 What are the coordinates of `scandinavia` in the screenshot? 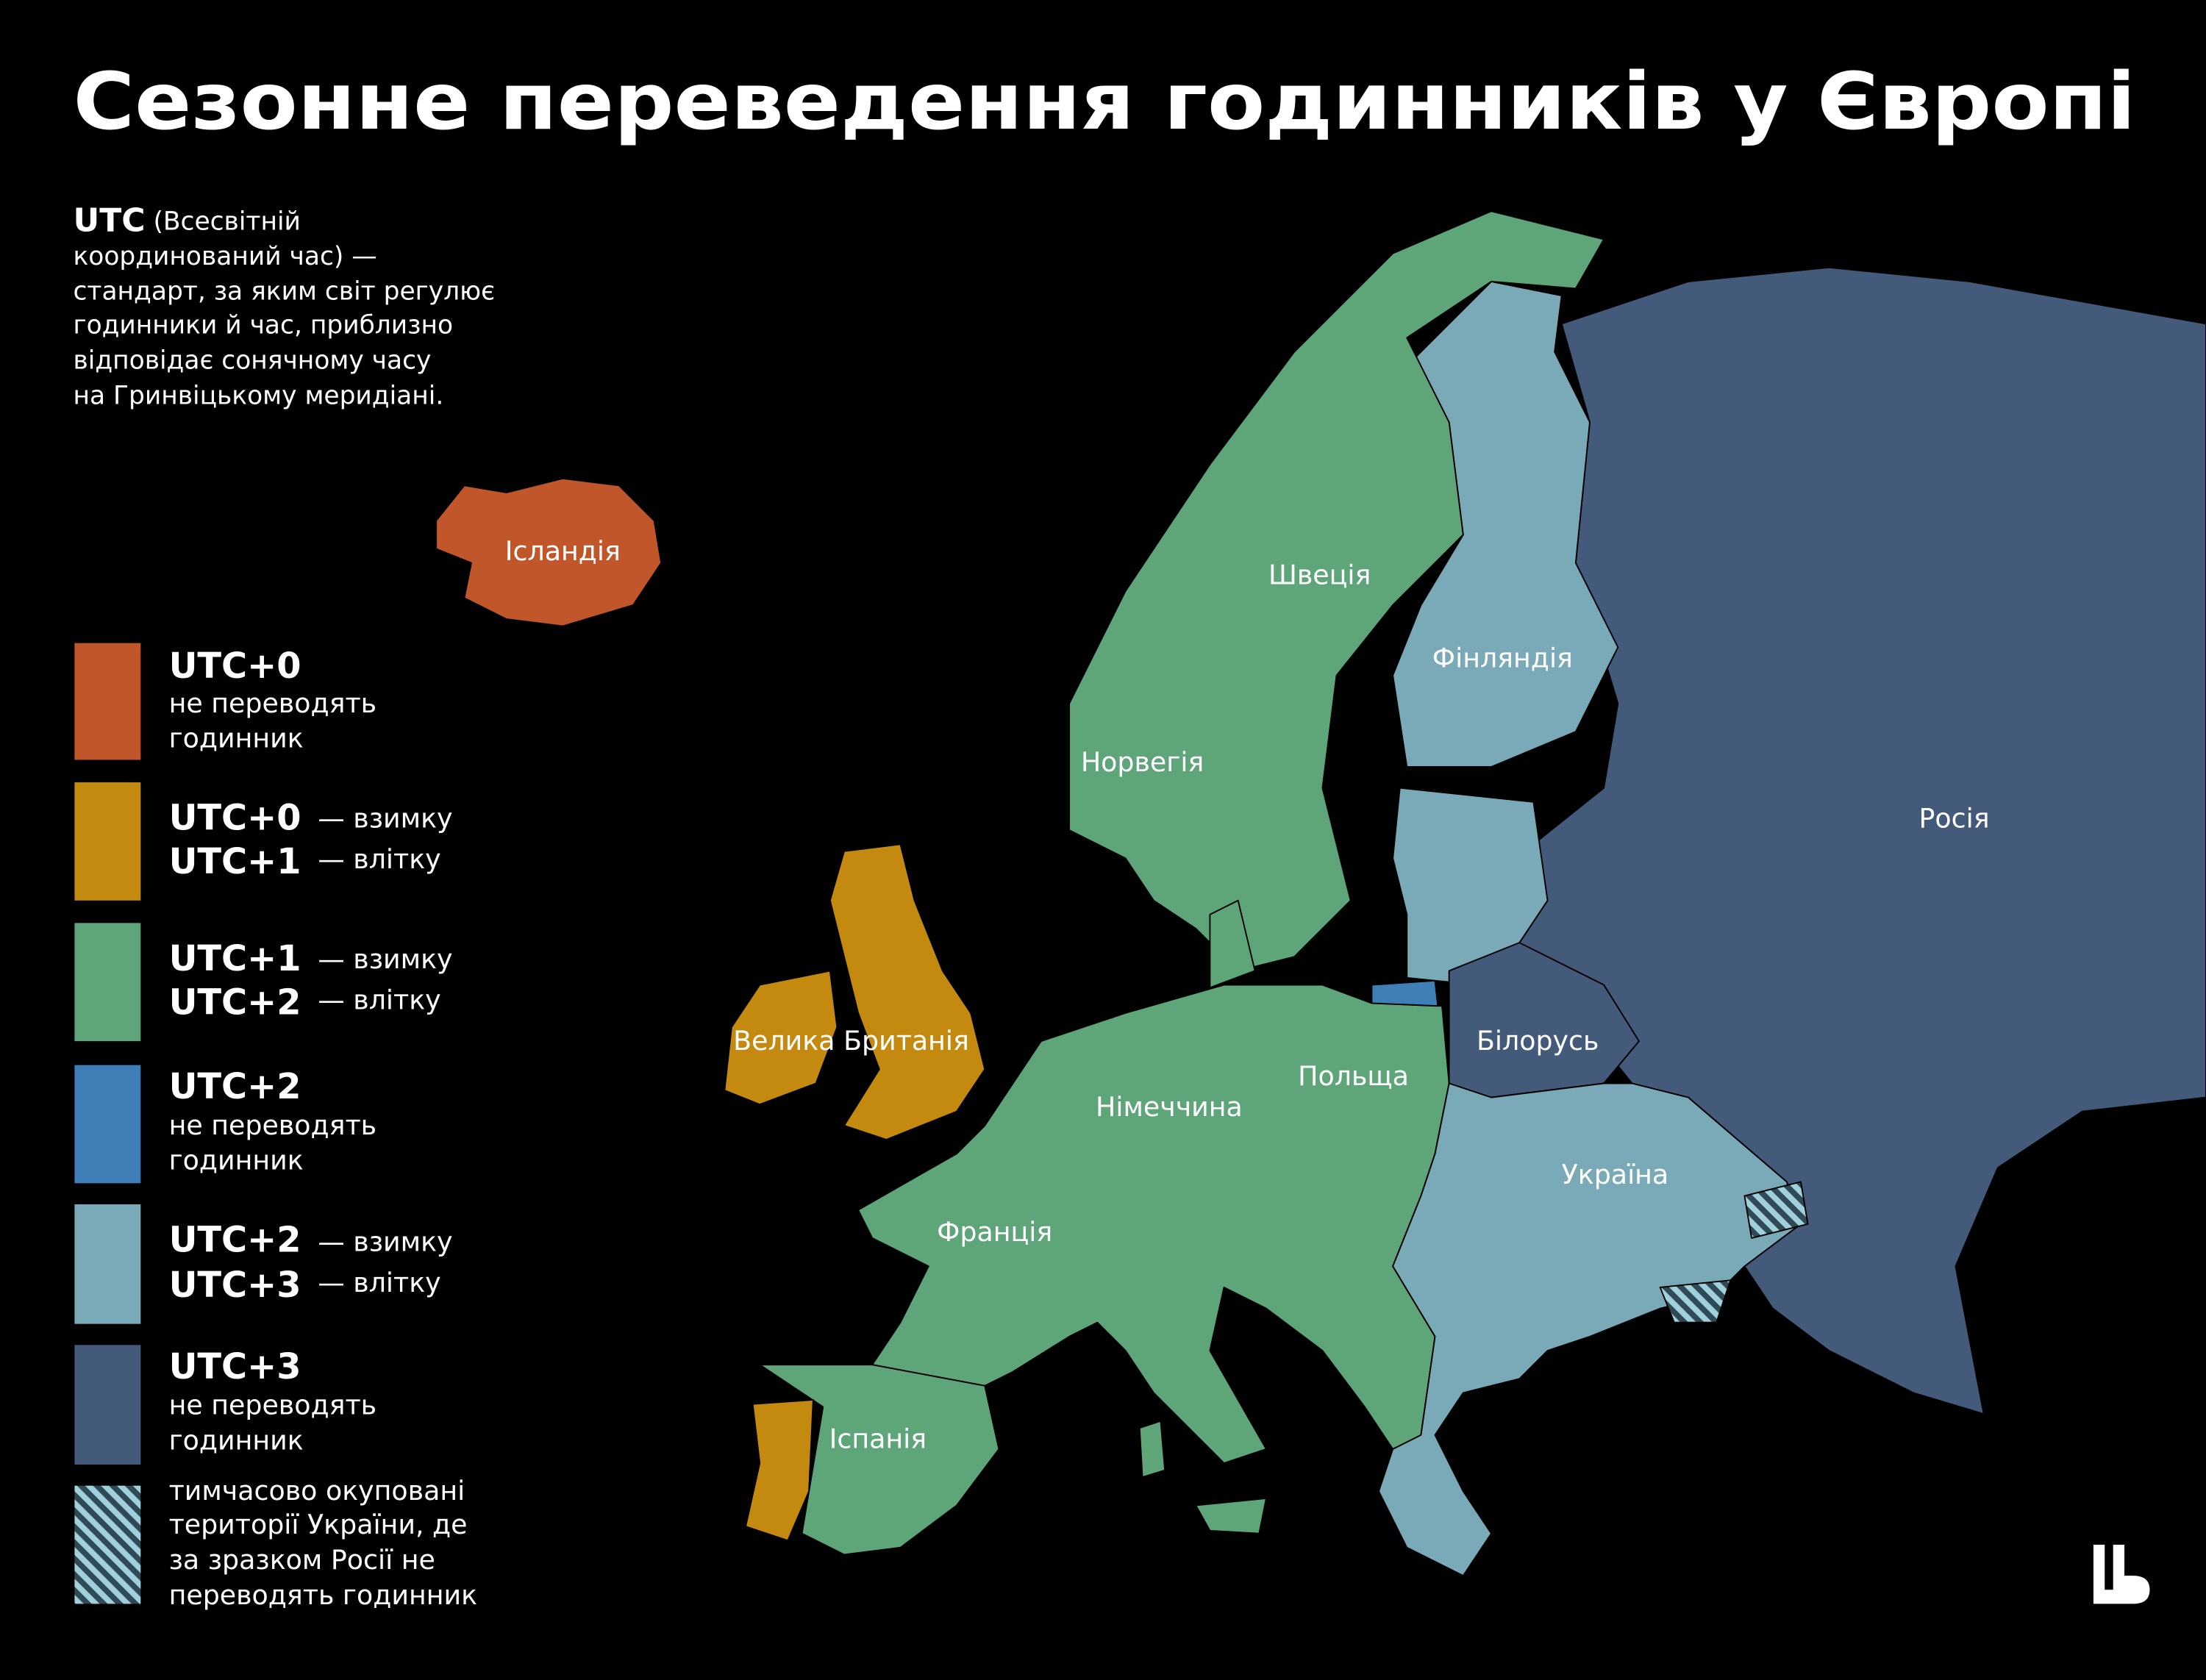 It's located at (1336, 591).